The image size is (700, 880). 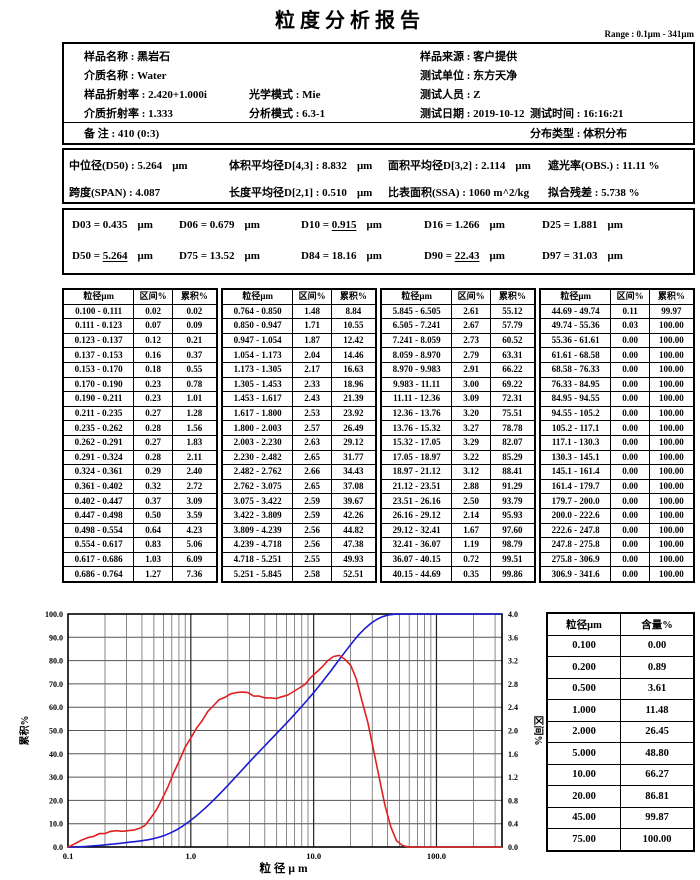 I want to click on percentile-name: D16 =, so click(x=439, y=225).